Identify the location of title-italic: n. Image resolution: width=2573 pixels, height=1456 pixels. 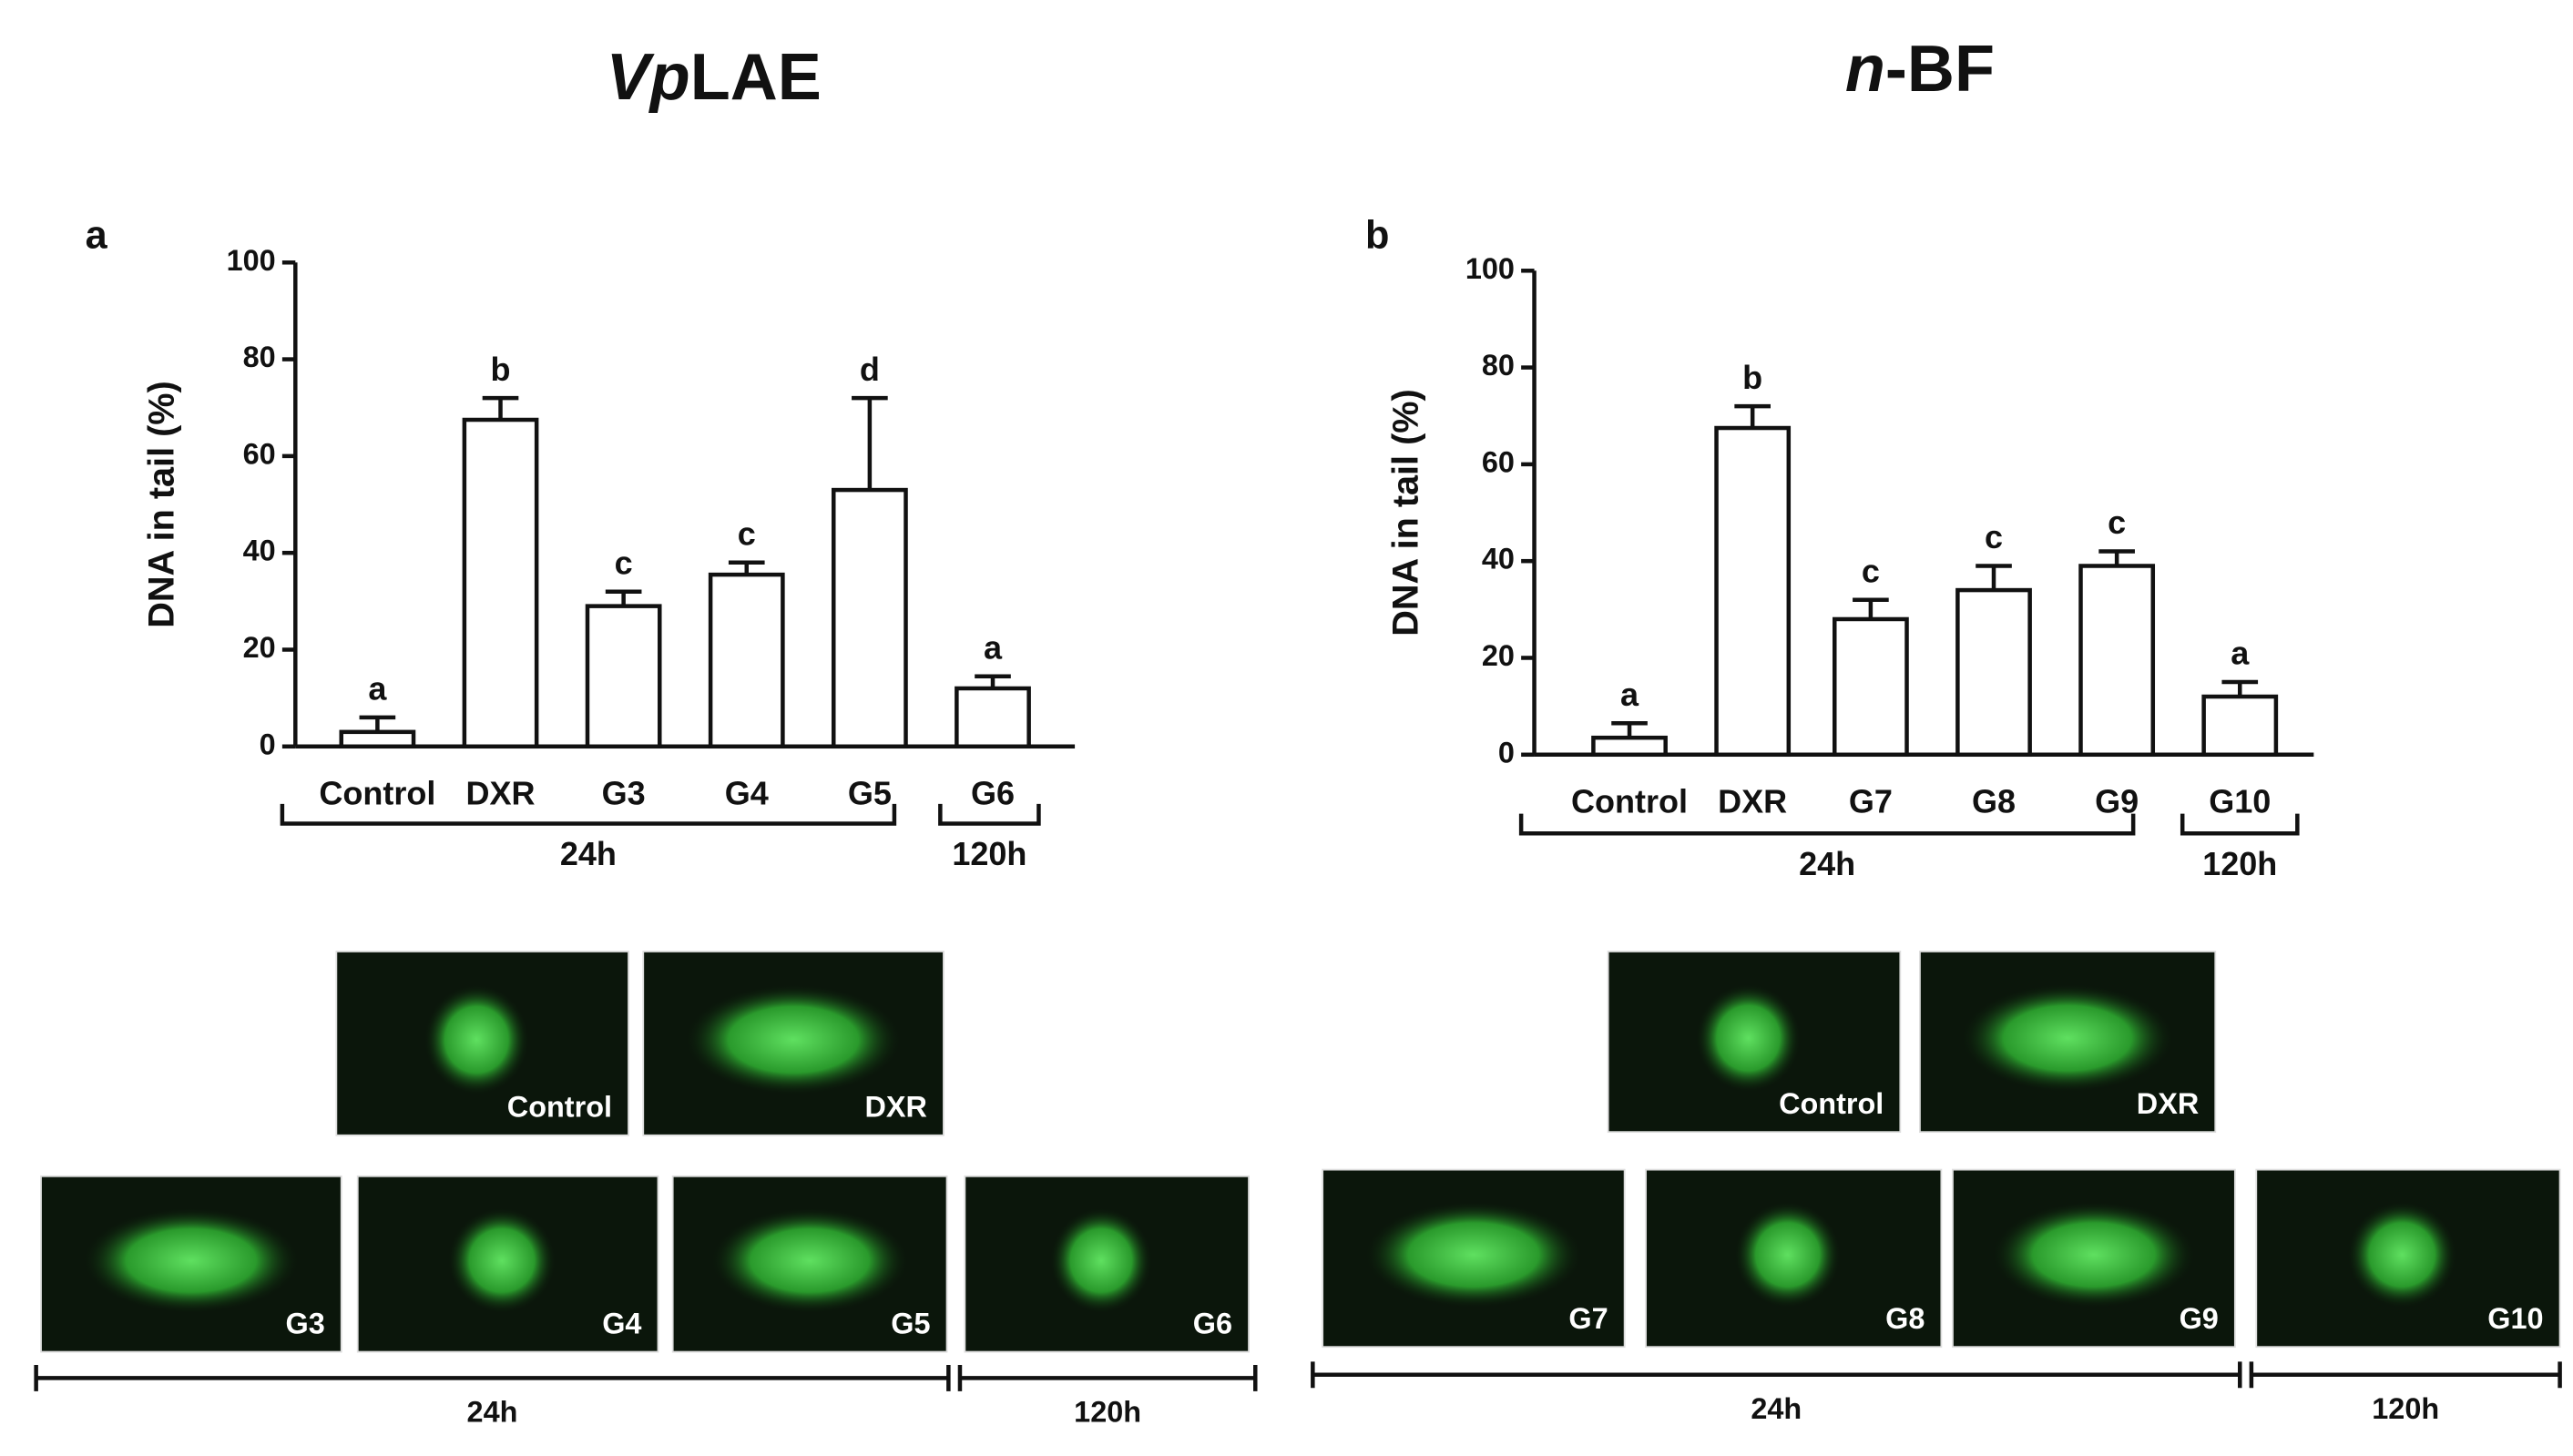
(1865, 69).